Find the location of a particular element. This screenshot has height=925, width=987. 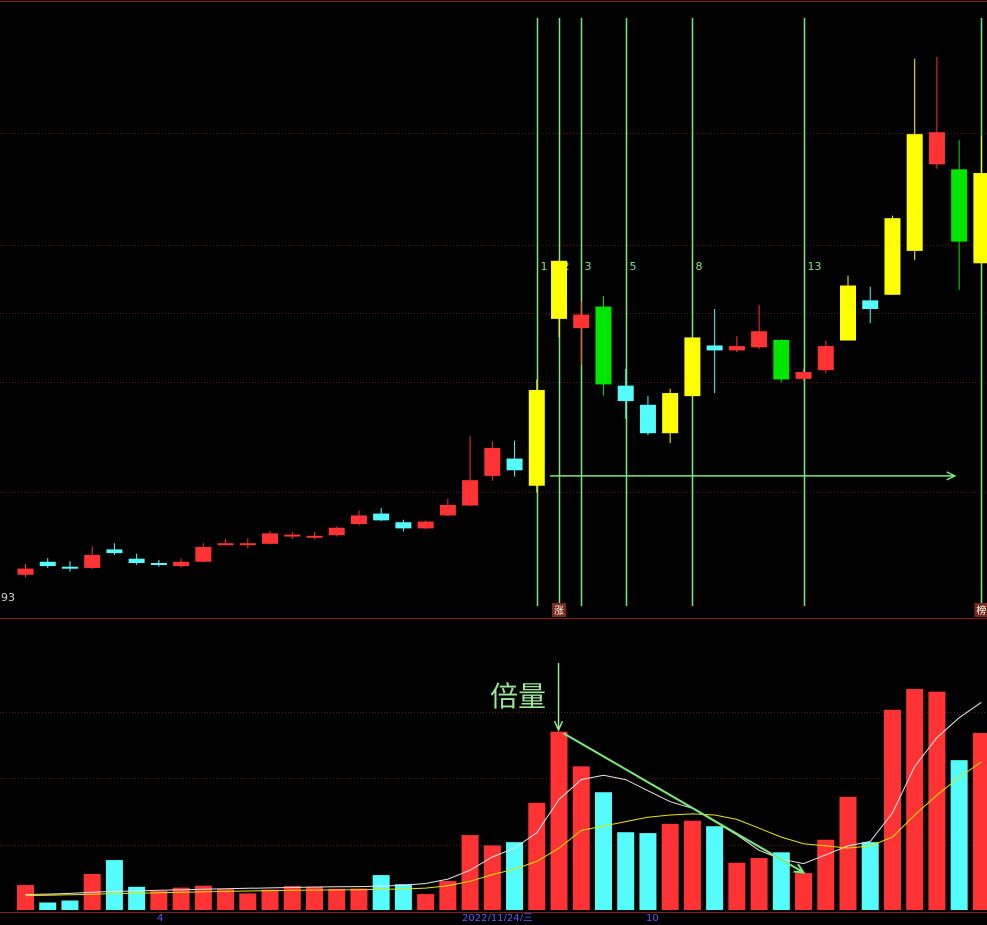

event-badge-label: 榜 is located at coordinates (981, 610).